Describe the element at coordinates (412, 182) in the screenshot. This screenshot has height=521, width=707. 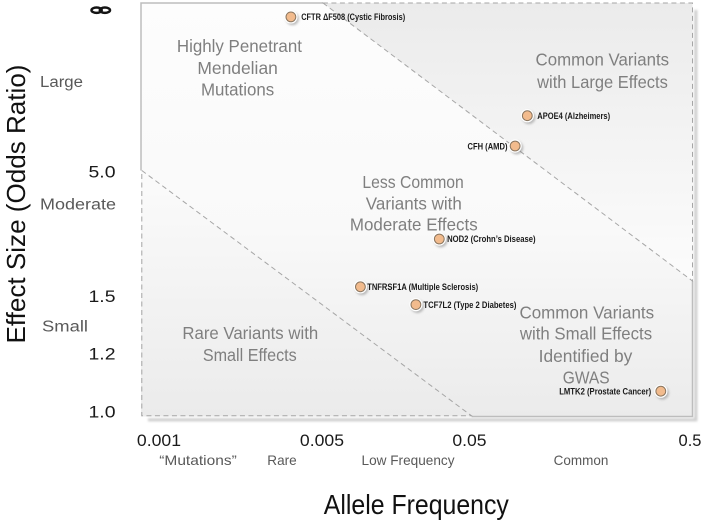
I see `svg-text: Less Common` at that location.